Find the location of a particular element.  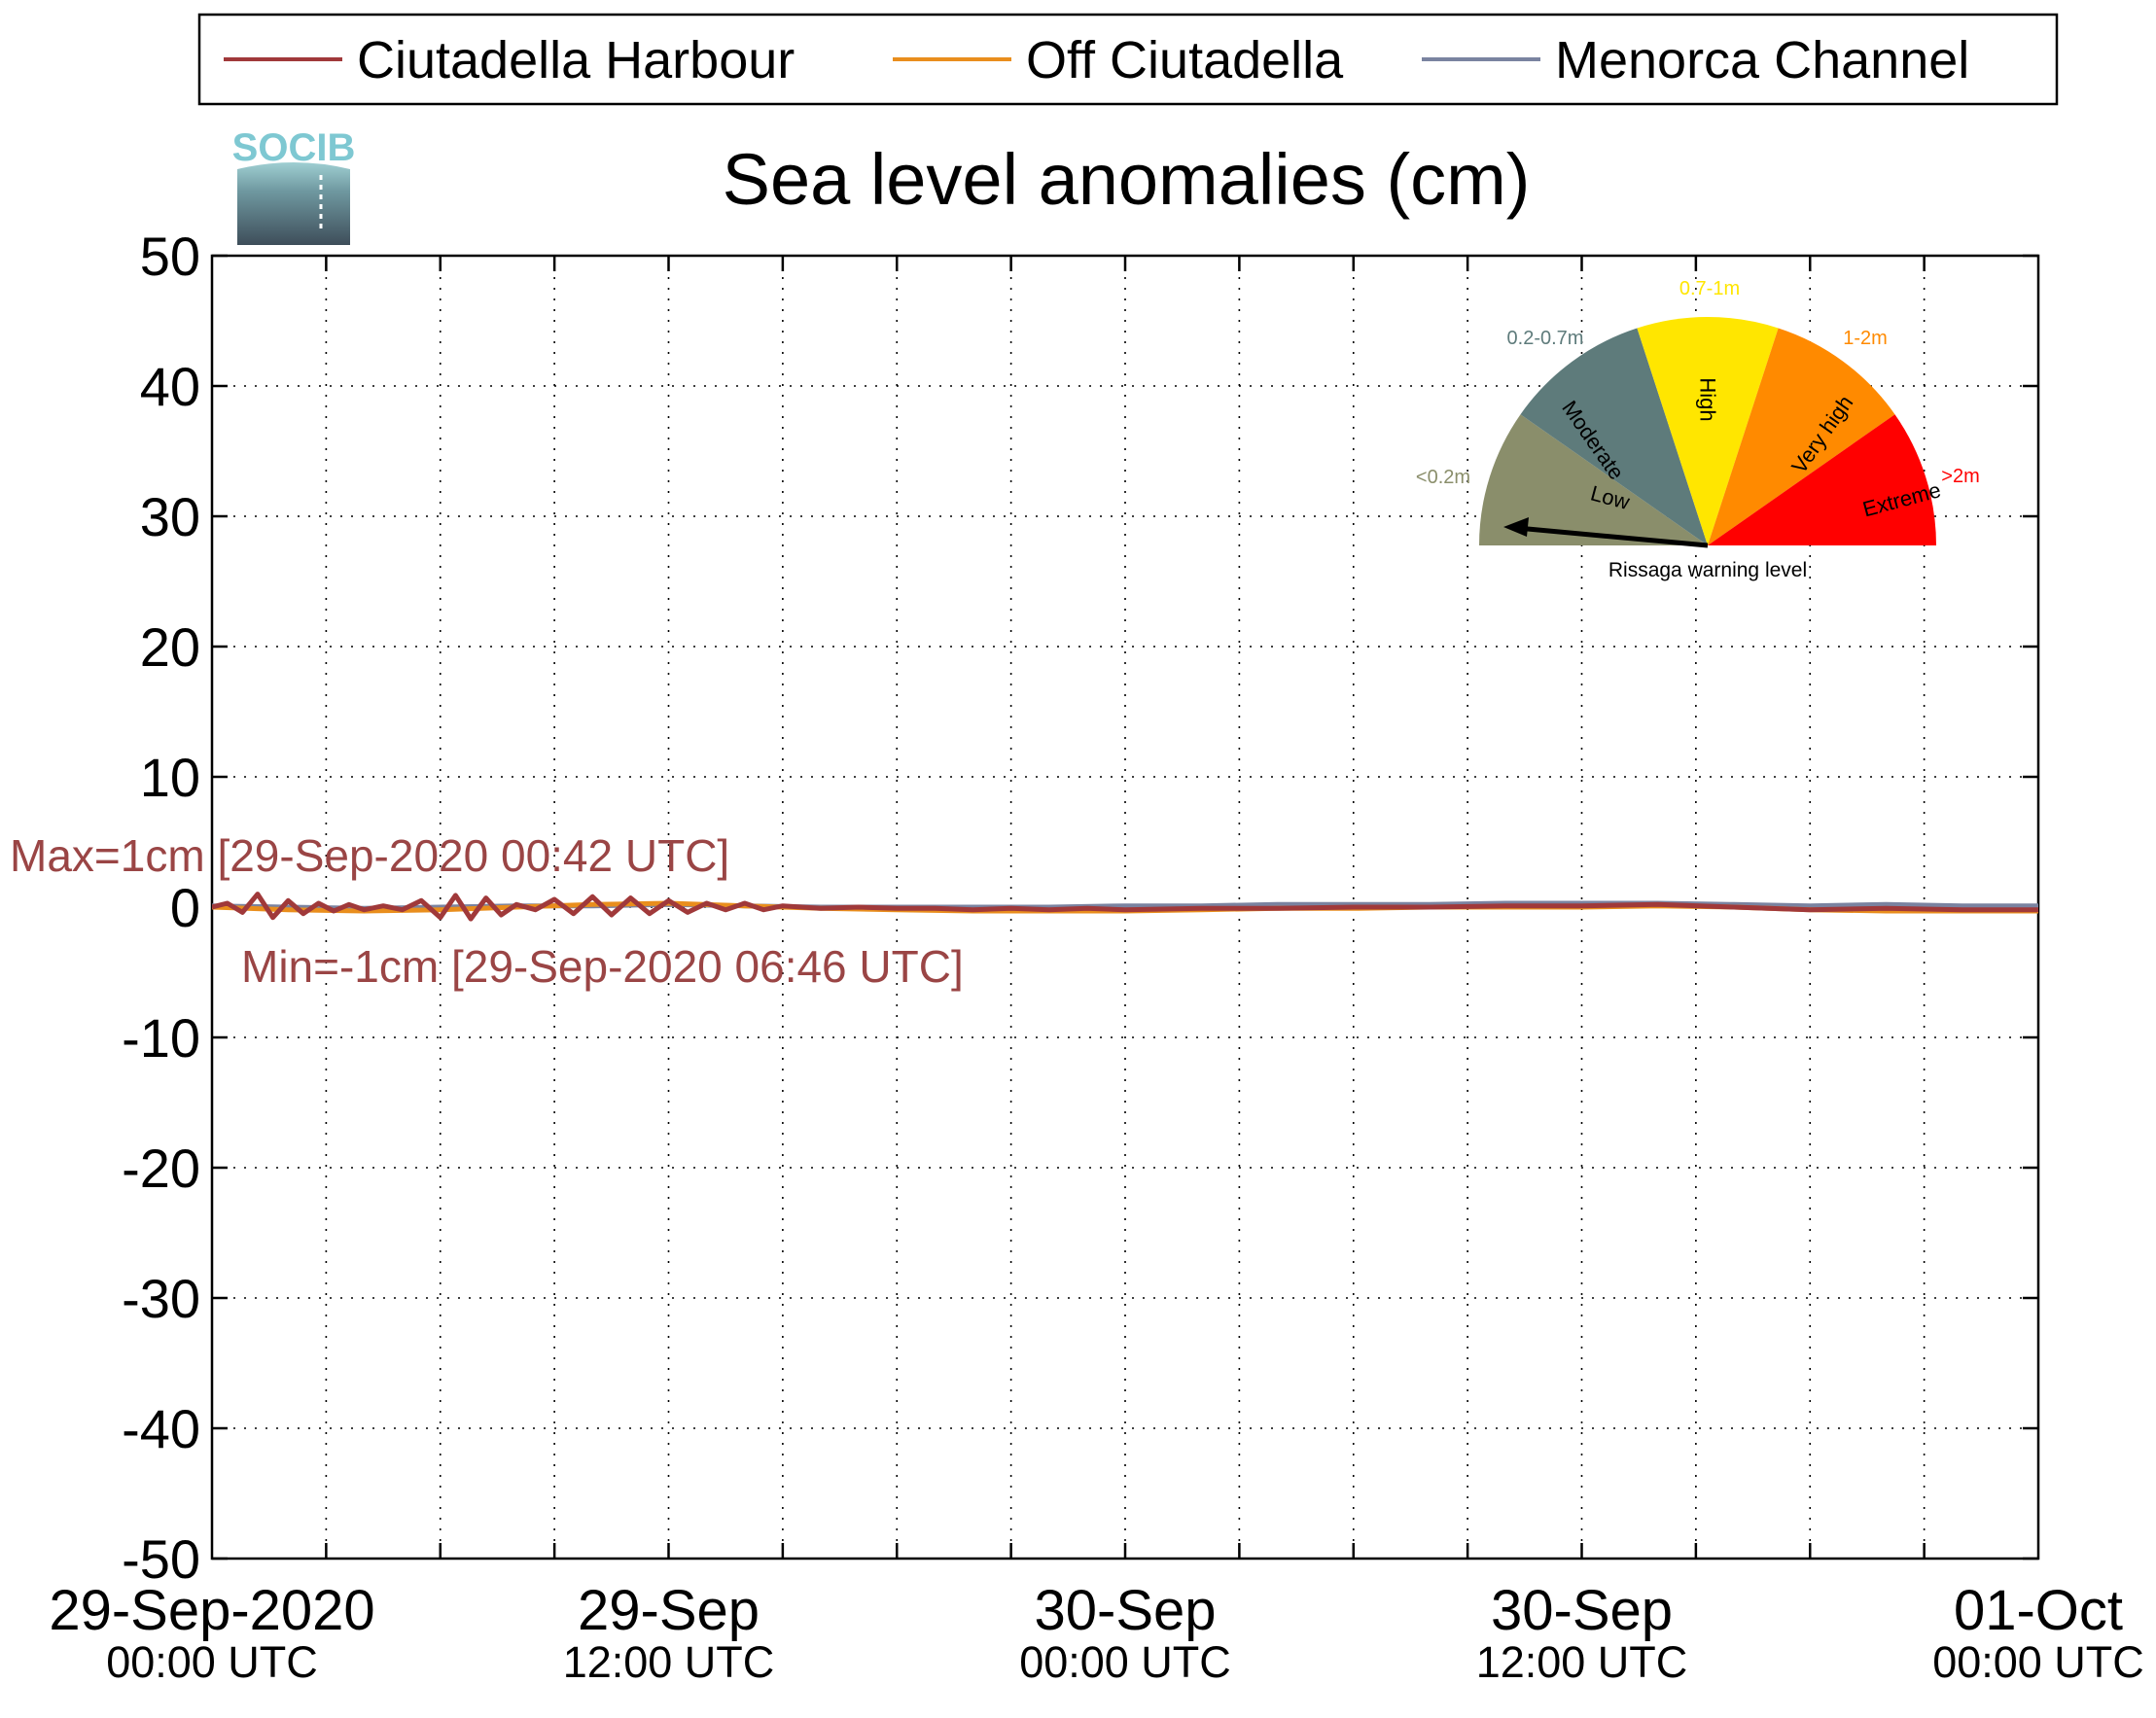

socib-logo: SOCIB is located at coordinates (294, 185).